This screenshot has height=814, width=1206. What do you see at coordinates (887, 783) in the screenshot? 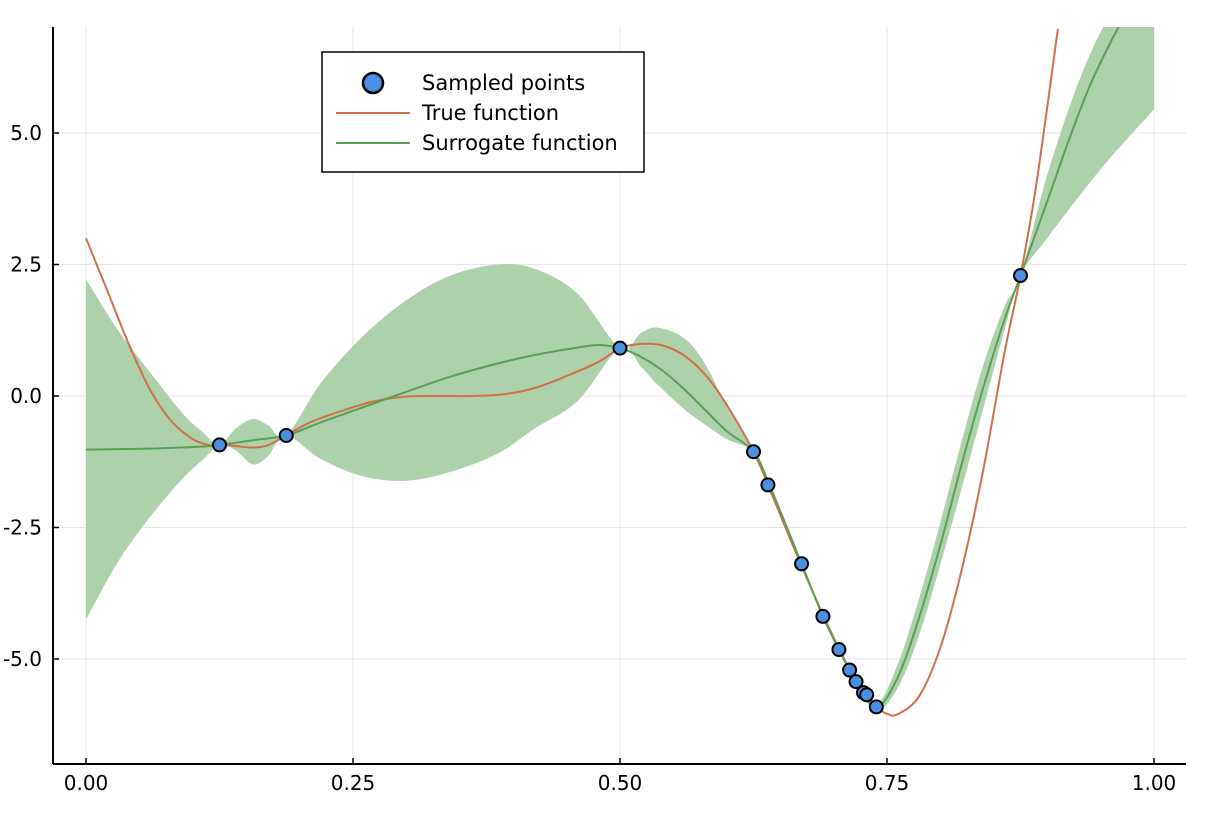
I see `x-tick-label: 0.75` at bounding box center [887, 783].